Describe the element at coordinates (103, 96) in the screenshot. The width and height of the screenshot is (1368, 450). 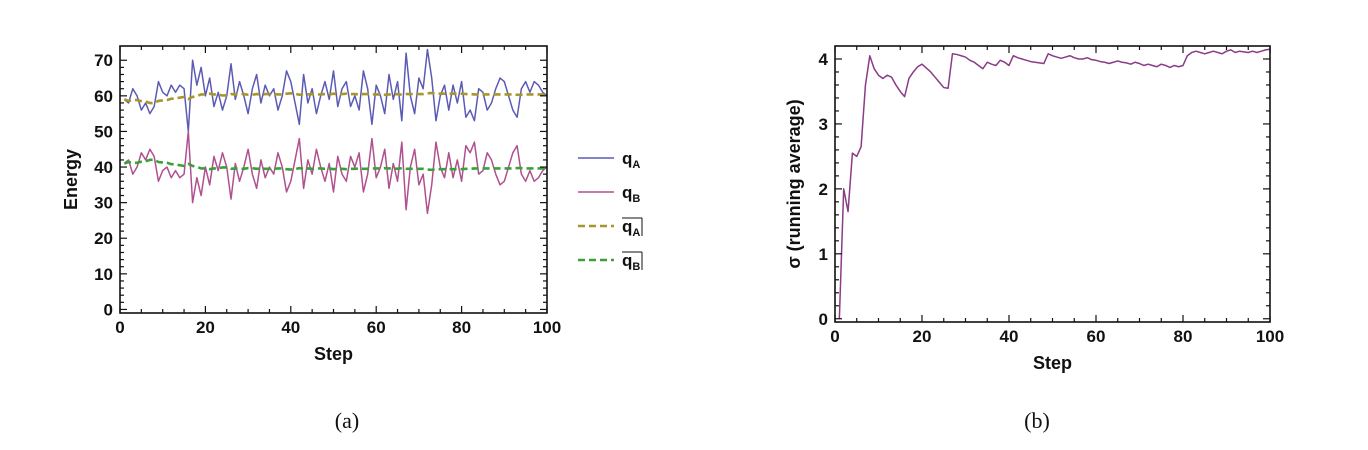
I see `y-tick-label: 60` at that location.